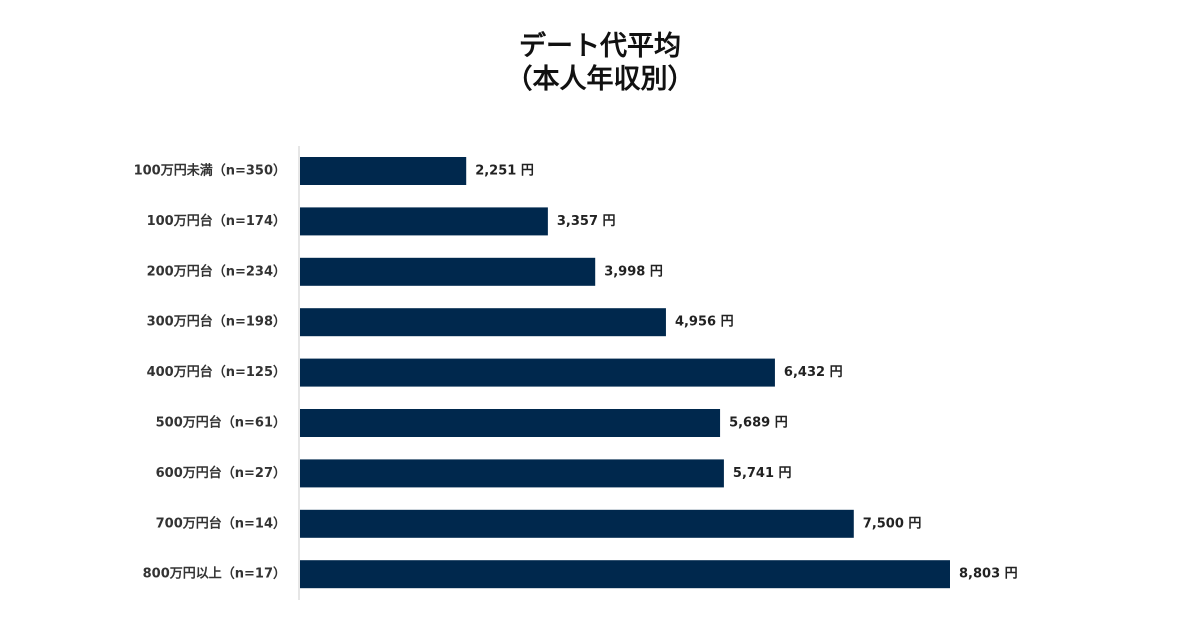 Image resolution: width=1200 pixels, height=637 pixels. I want to click on chart-title-line-1: デート代平均, so click(600, 46).